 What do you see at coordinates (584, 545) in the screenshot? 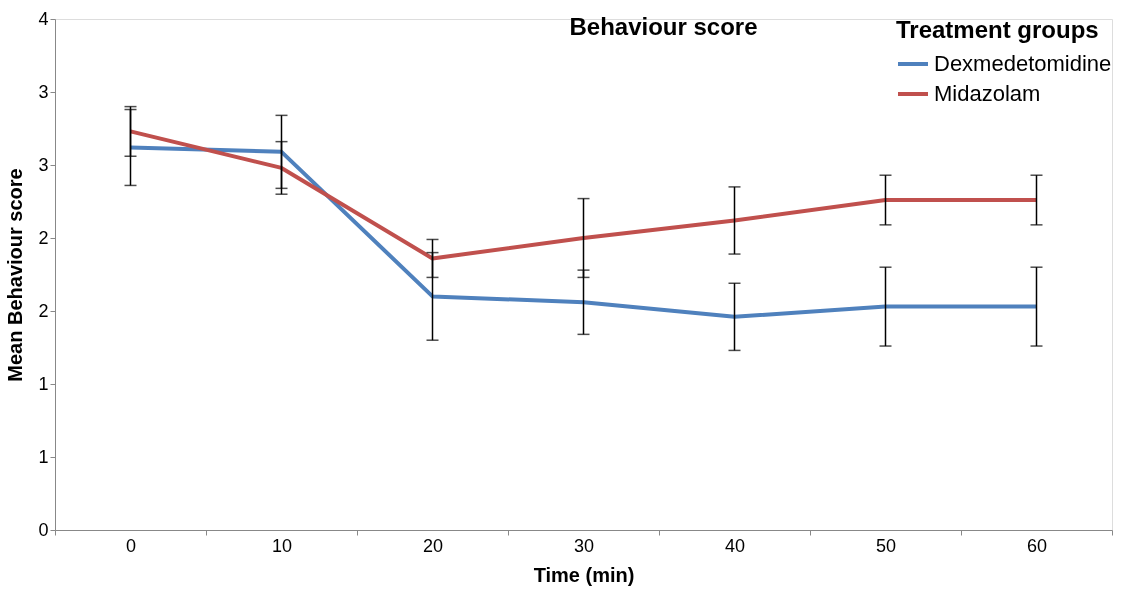
I see `x-tick-label: 30` at bounding box center [584, 545].